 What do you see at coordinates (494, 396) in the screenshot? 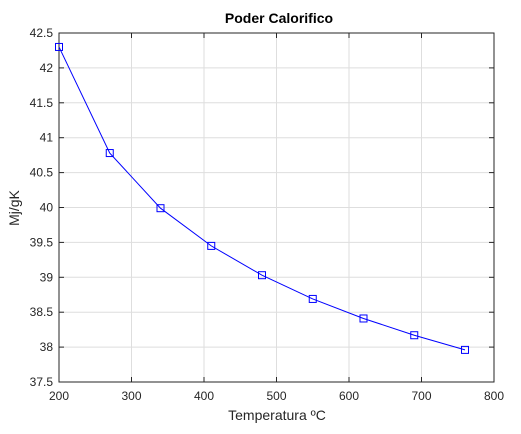
I see `x-tick-label: 800` at bounding box center [494, 396].